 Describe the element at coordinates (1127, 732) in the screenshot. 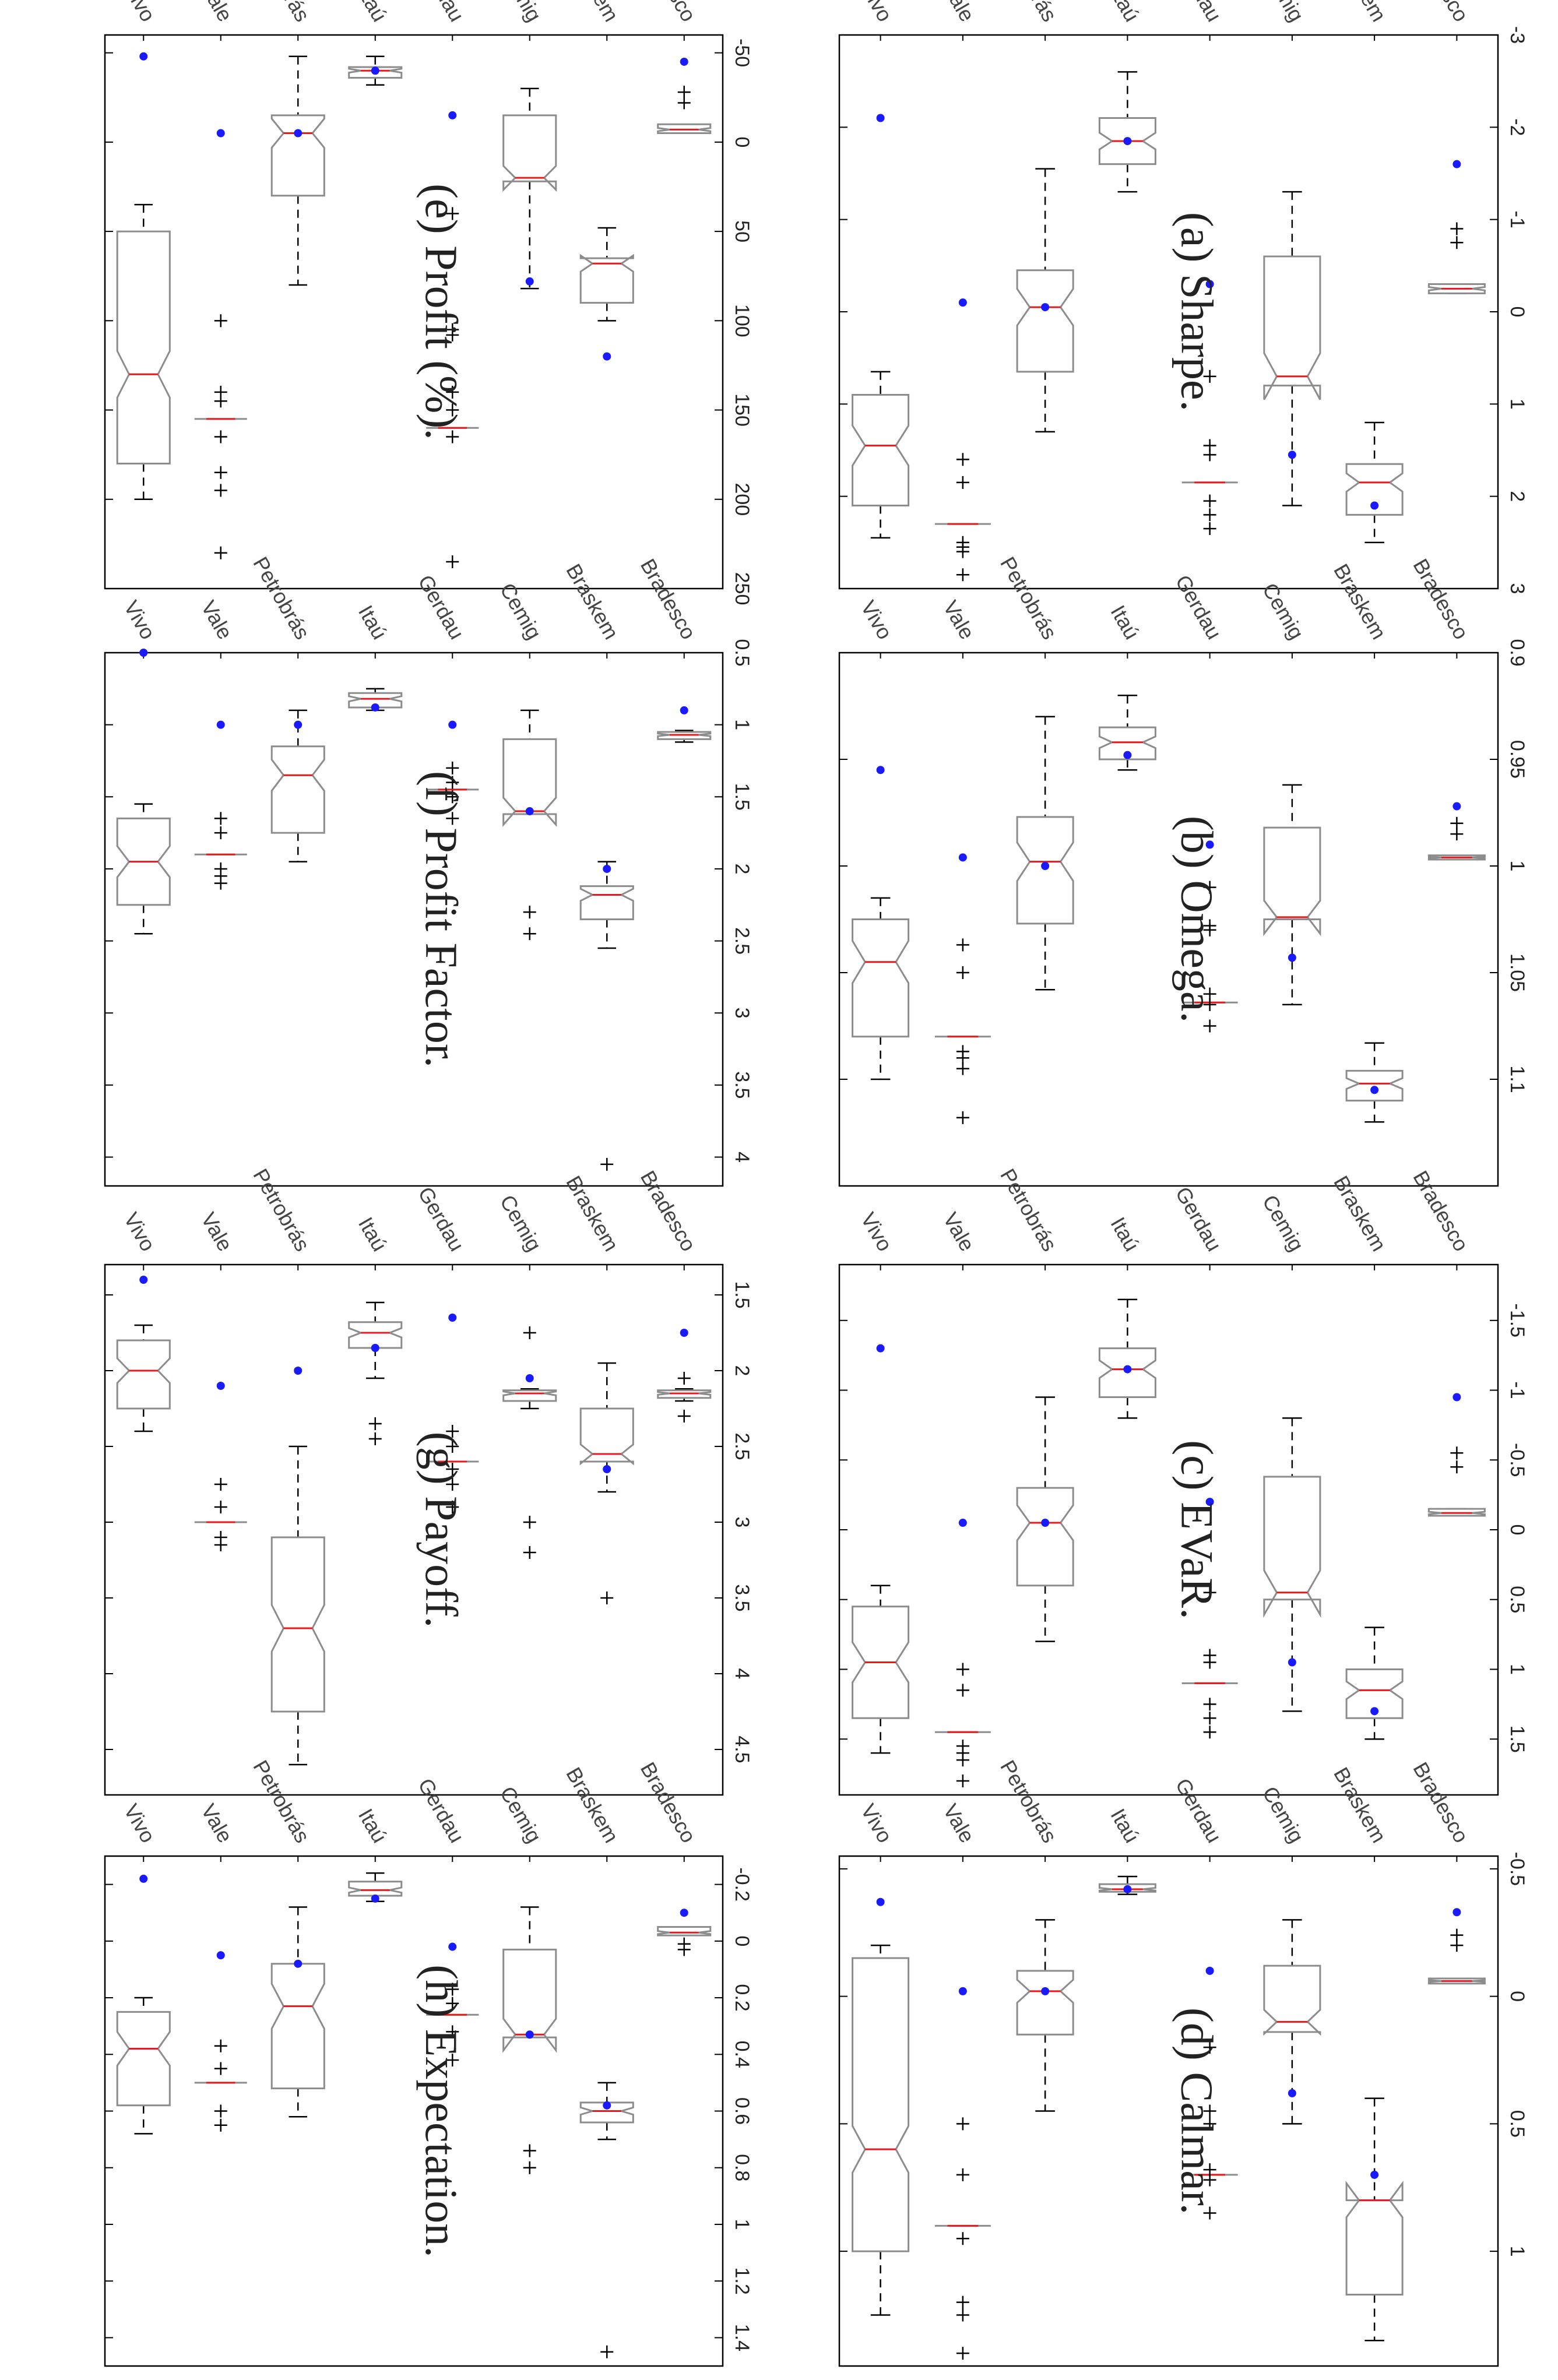

I see `box-itaú` at that location.